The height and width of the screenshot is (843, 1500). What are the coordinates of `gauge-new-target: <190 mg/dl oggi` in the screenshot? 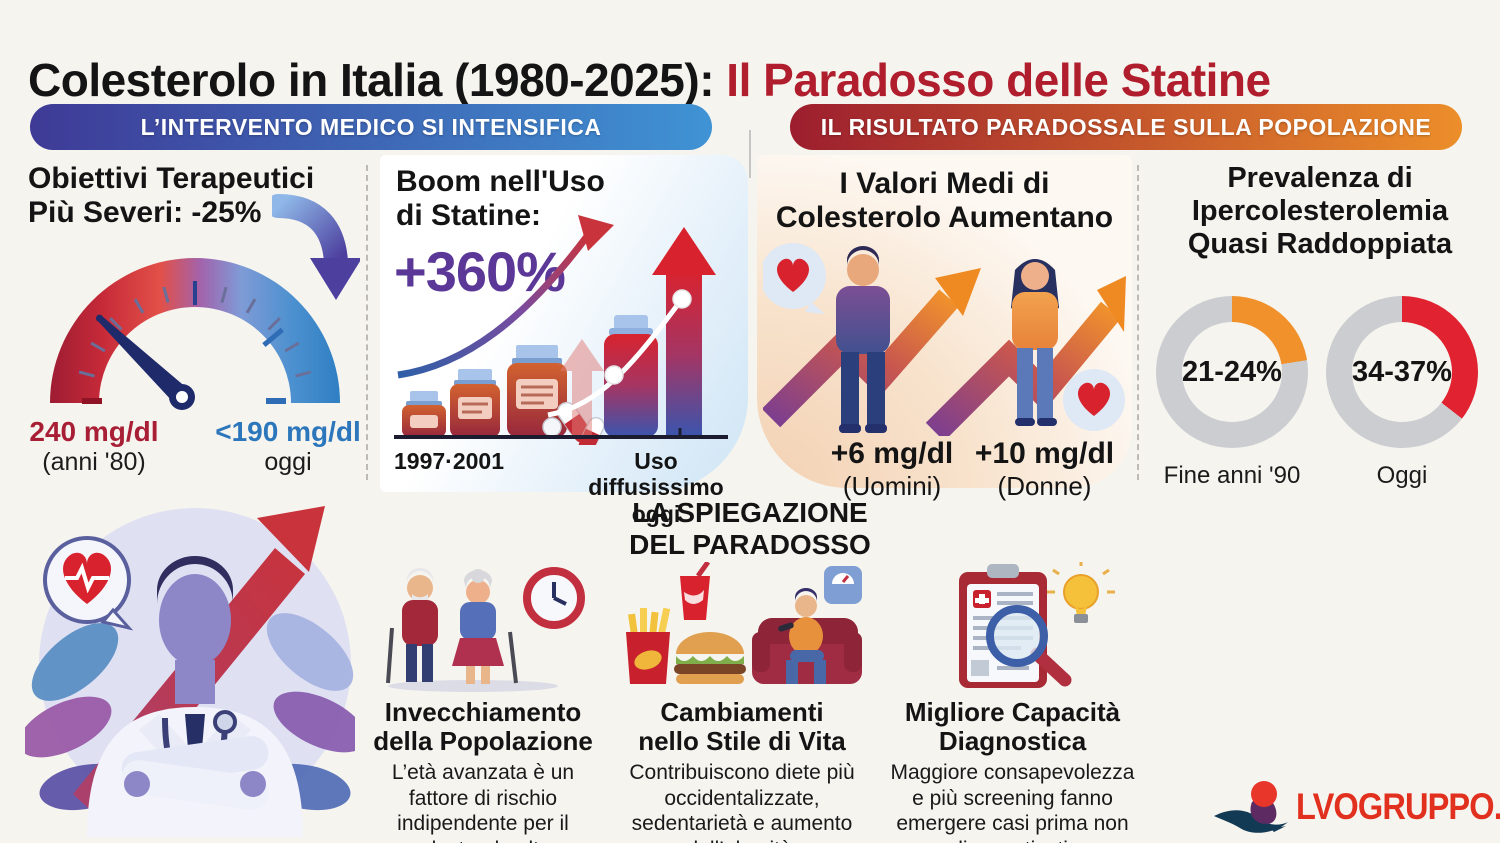 It's located at (288, 446).